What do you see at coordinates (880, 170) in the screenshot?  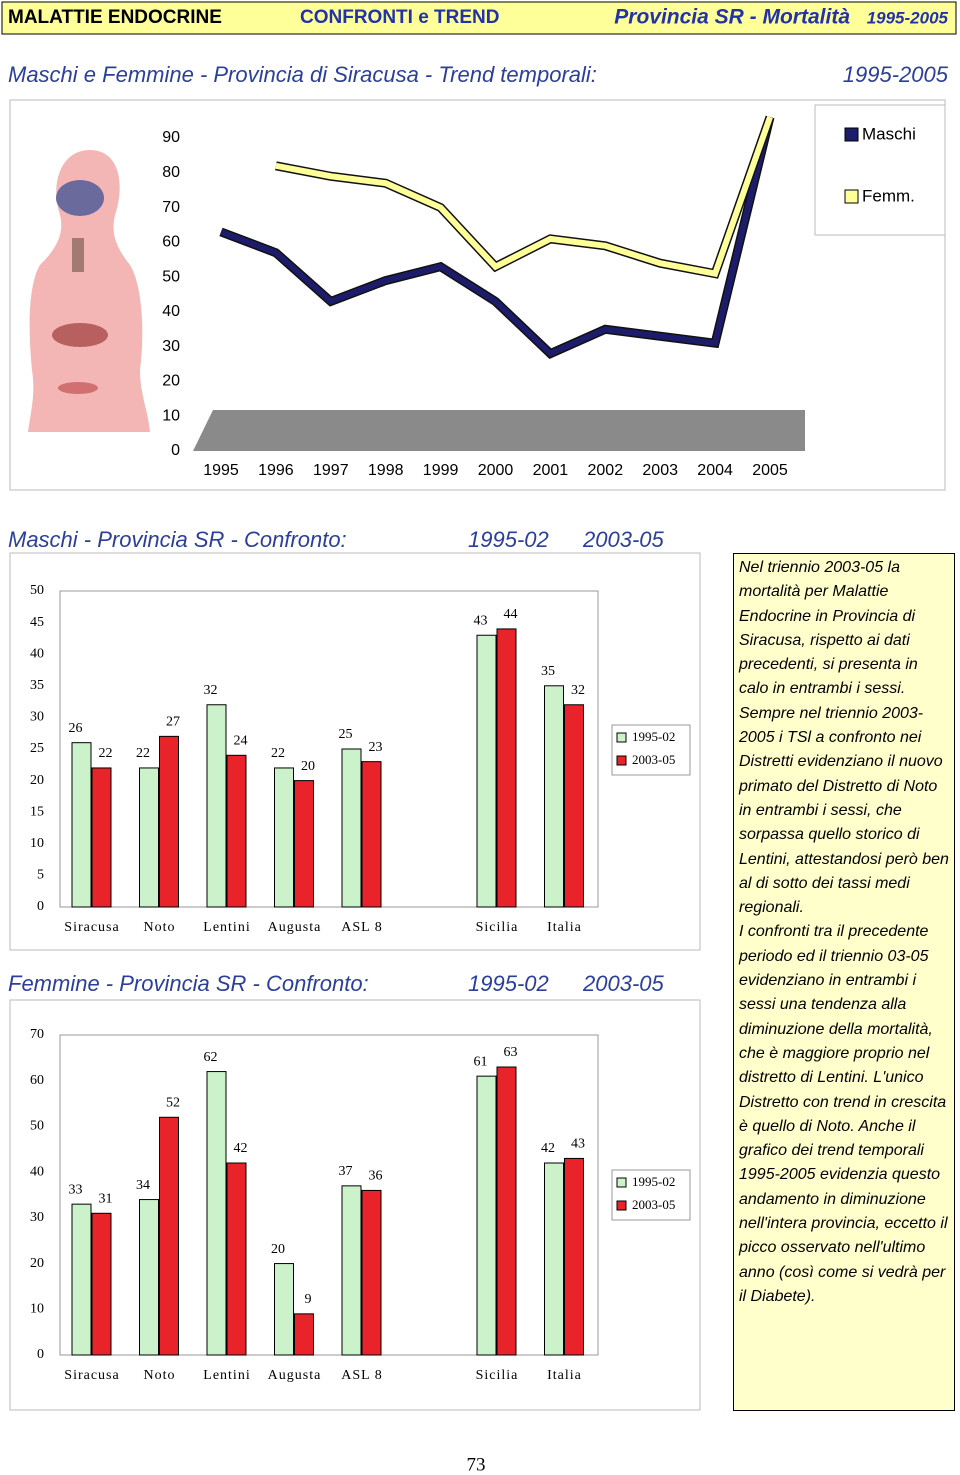 I see `legend-box` at bounding box center [880, 170].